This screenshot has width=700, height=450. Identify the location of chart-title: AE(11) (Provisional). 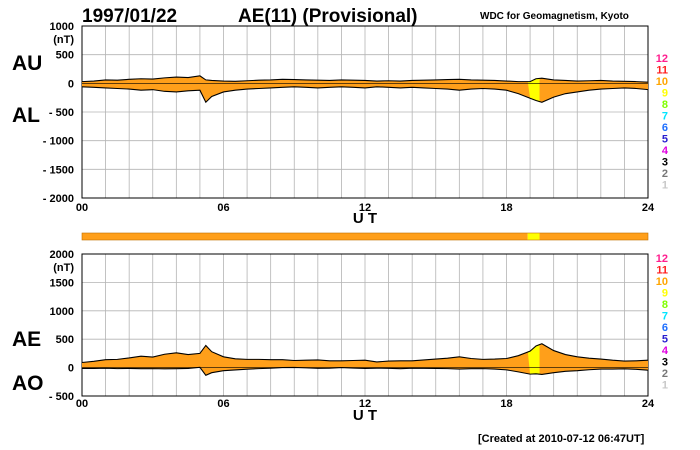
(328, 16).